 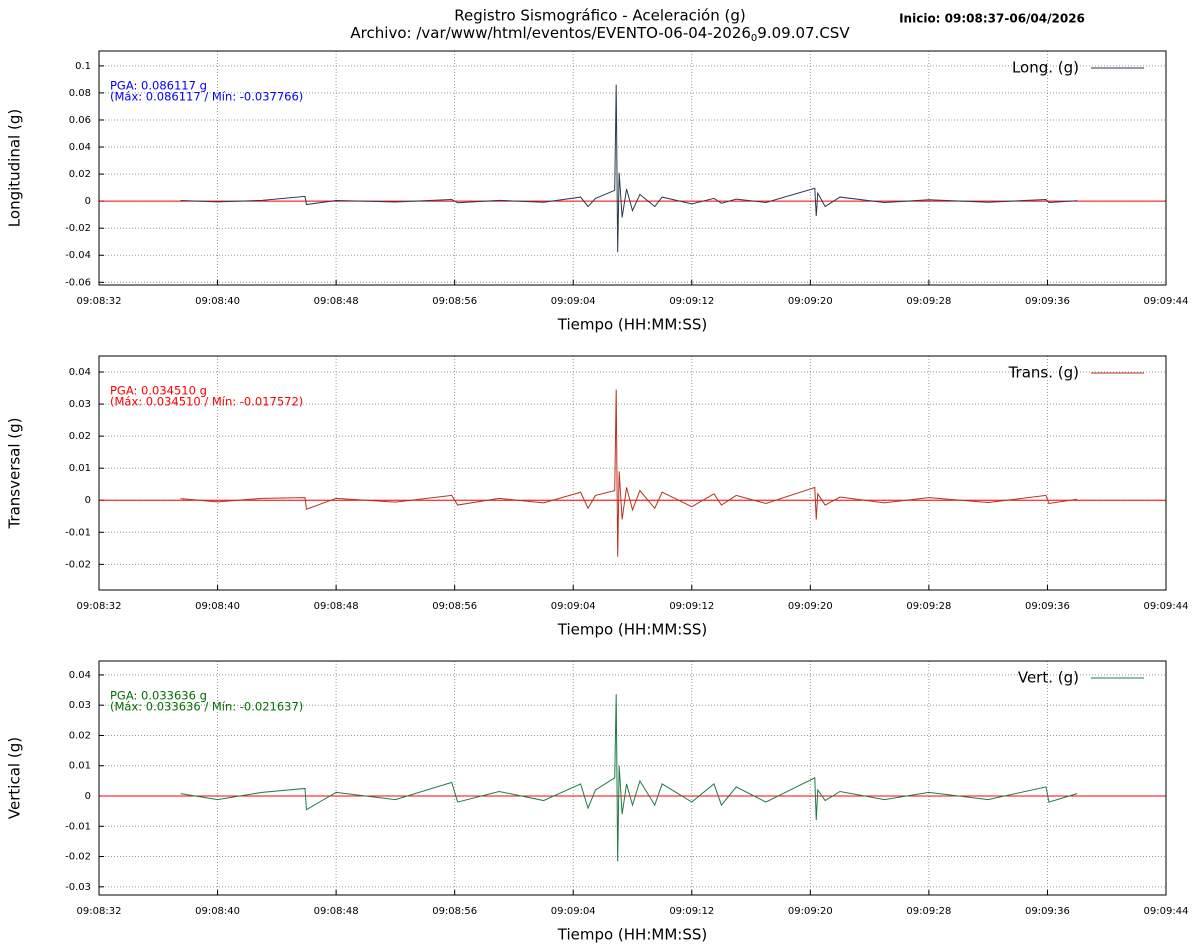 I want to click on y-tick-label: -0.04, so click(x=78, y=255).